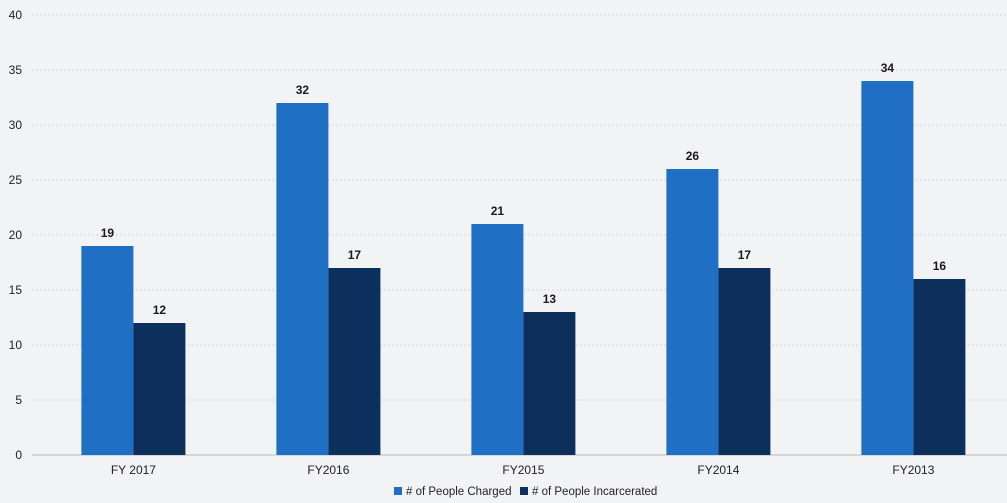 This screenshot has height=503, width=1007. Describe the element at coordinates (940, 266) in the screenshot. I see `data-label: 16` at that location.